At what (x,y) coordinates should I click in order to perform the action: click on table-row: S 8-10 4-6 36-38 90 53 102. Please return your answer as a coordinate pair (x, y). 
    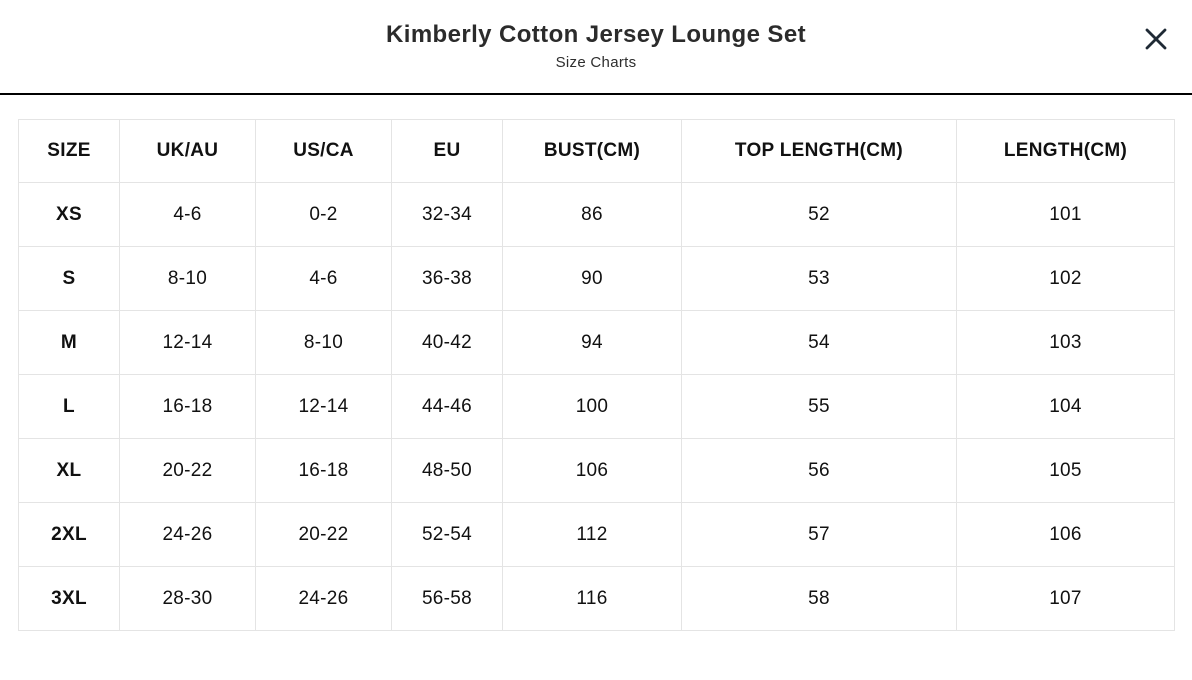
    Looking at the image, I should click on (596, 278).